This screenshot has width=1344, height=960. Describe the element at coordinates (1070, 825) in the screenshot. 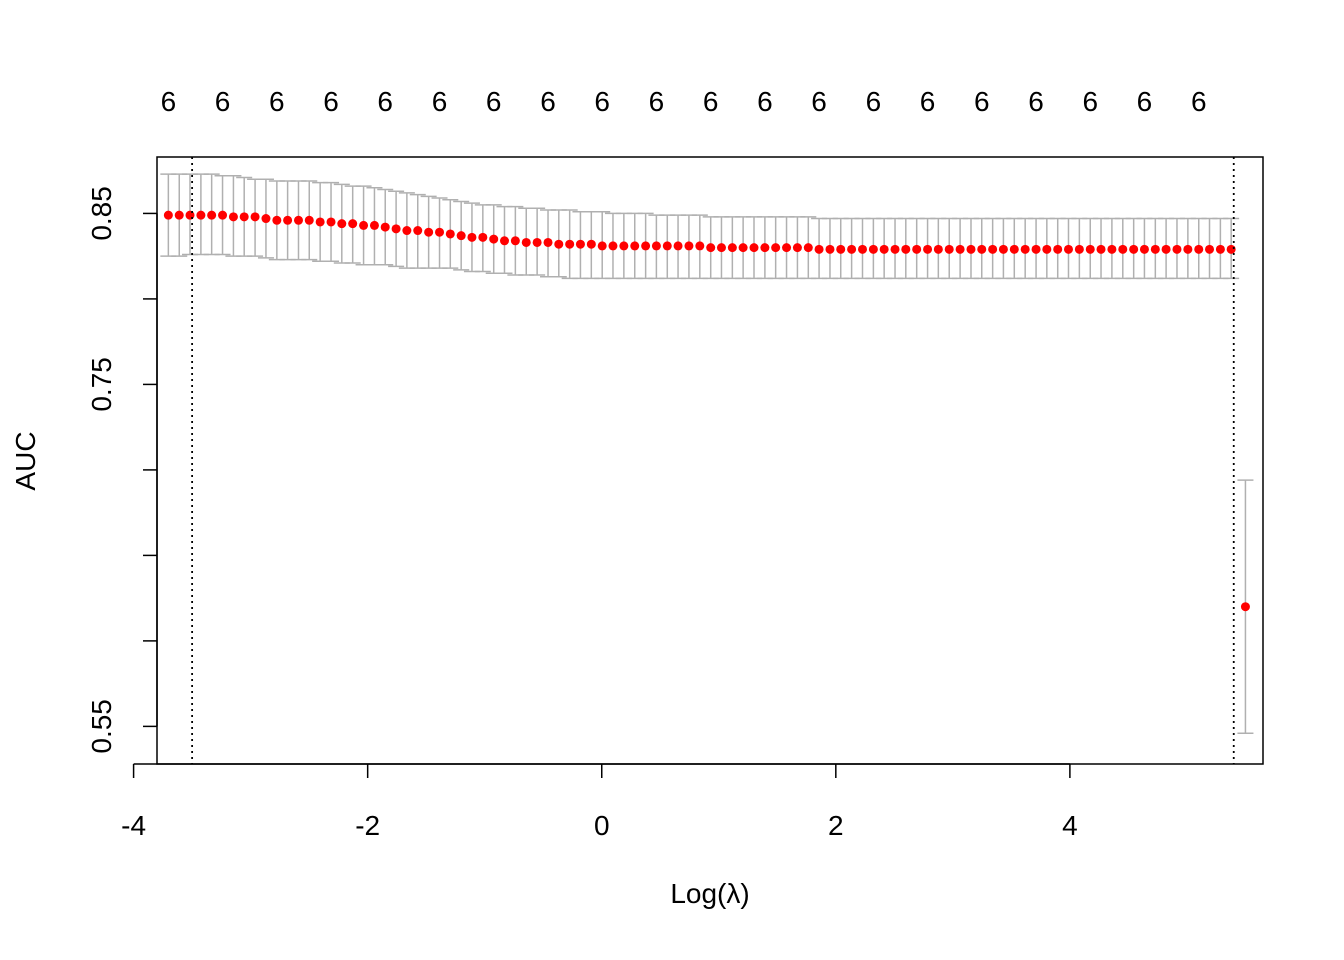

I see `x-tick-label: 4` at that location.